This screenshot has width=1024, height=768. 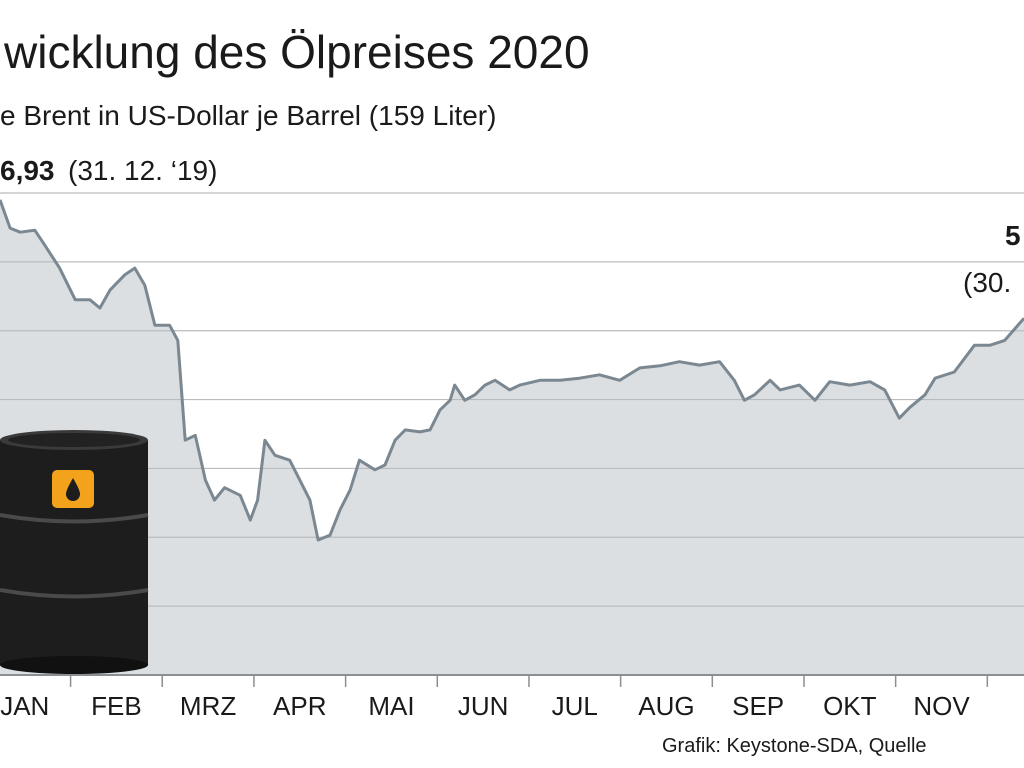 What do you see at coordinates (575, 706) in the screenshot?
I see `x-tick-label: JUL` at bounding box center [575, 706].